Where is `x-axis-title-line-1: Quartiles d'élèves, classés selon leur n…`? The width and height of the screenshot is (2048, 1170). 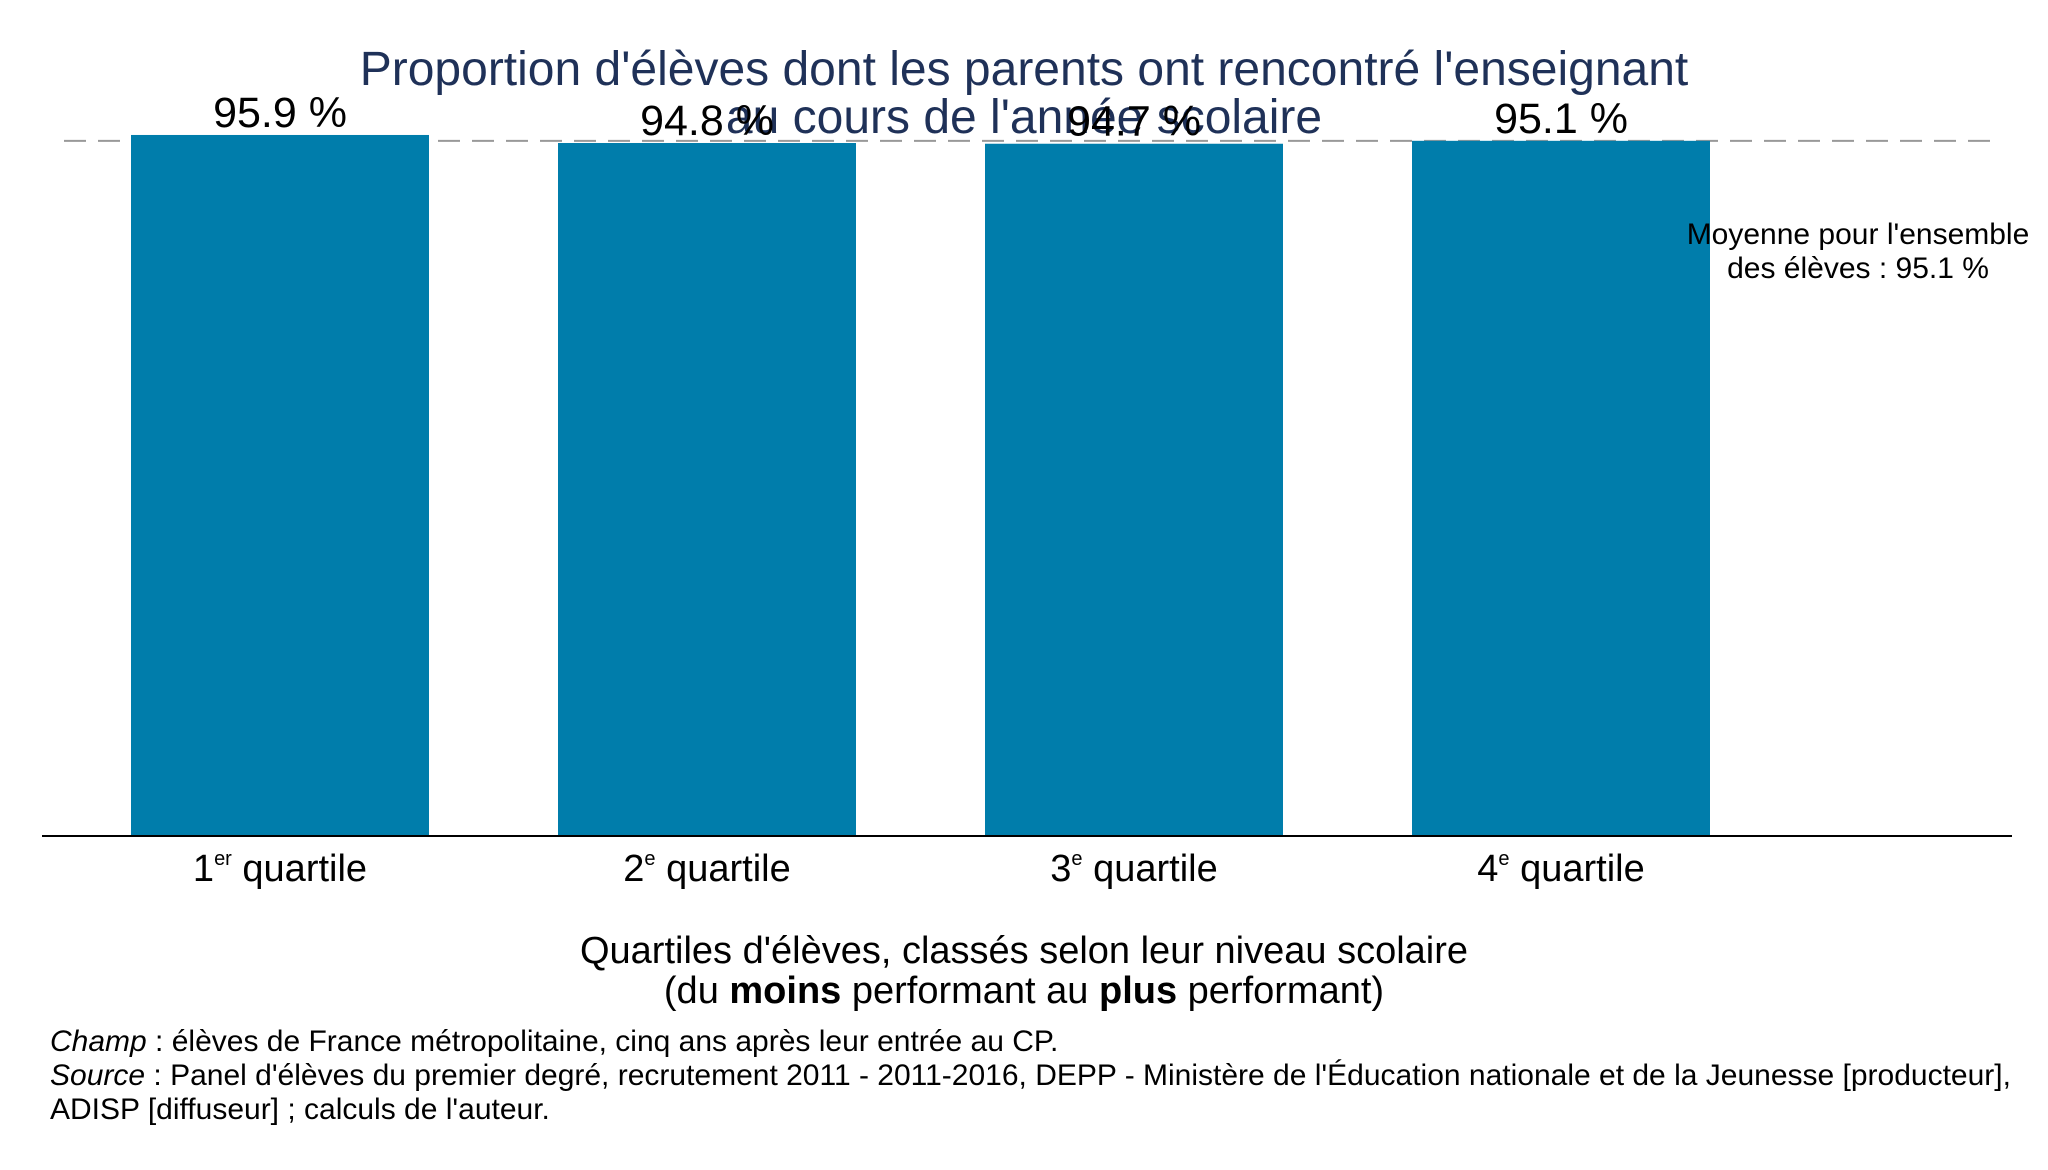 x-axis-title-line-1: Quartiles d'élèves, classés selon leur n… is located at coordinates (1024, 951).